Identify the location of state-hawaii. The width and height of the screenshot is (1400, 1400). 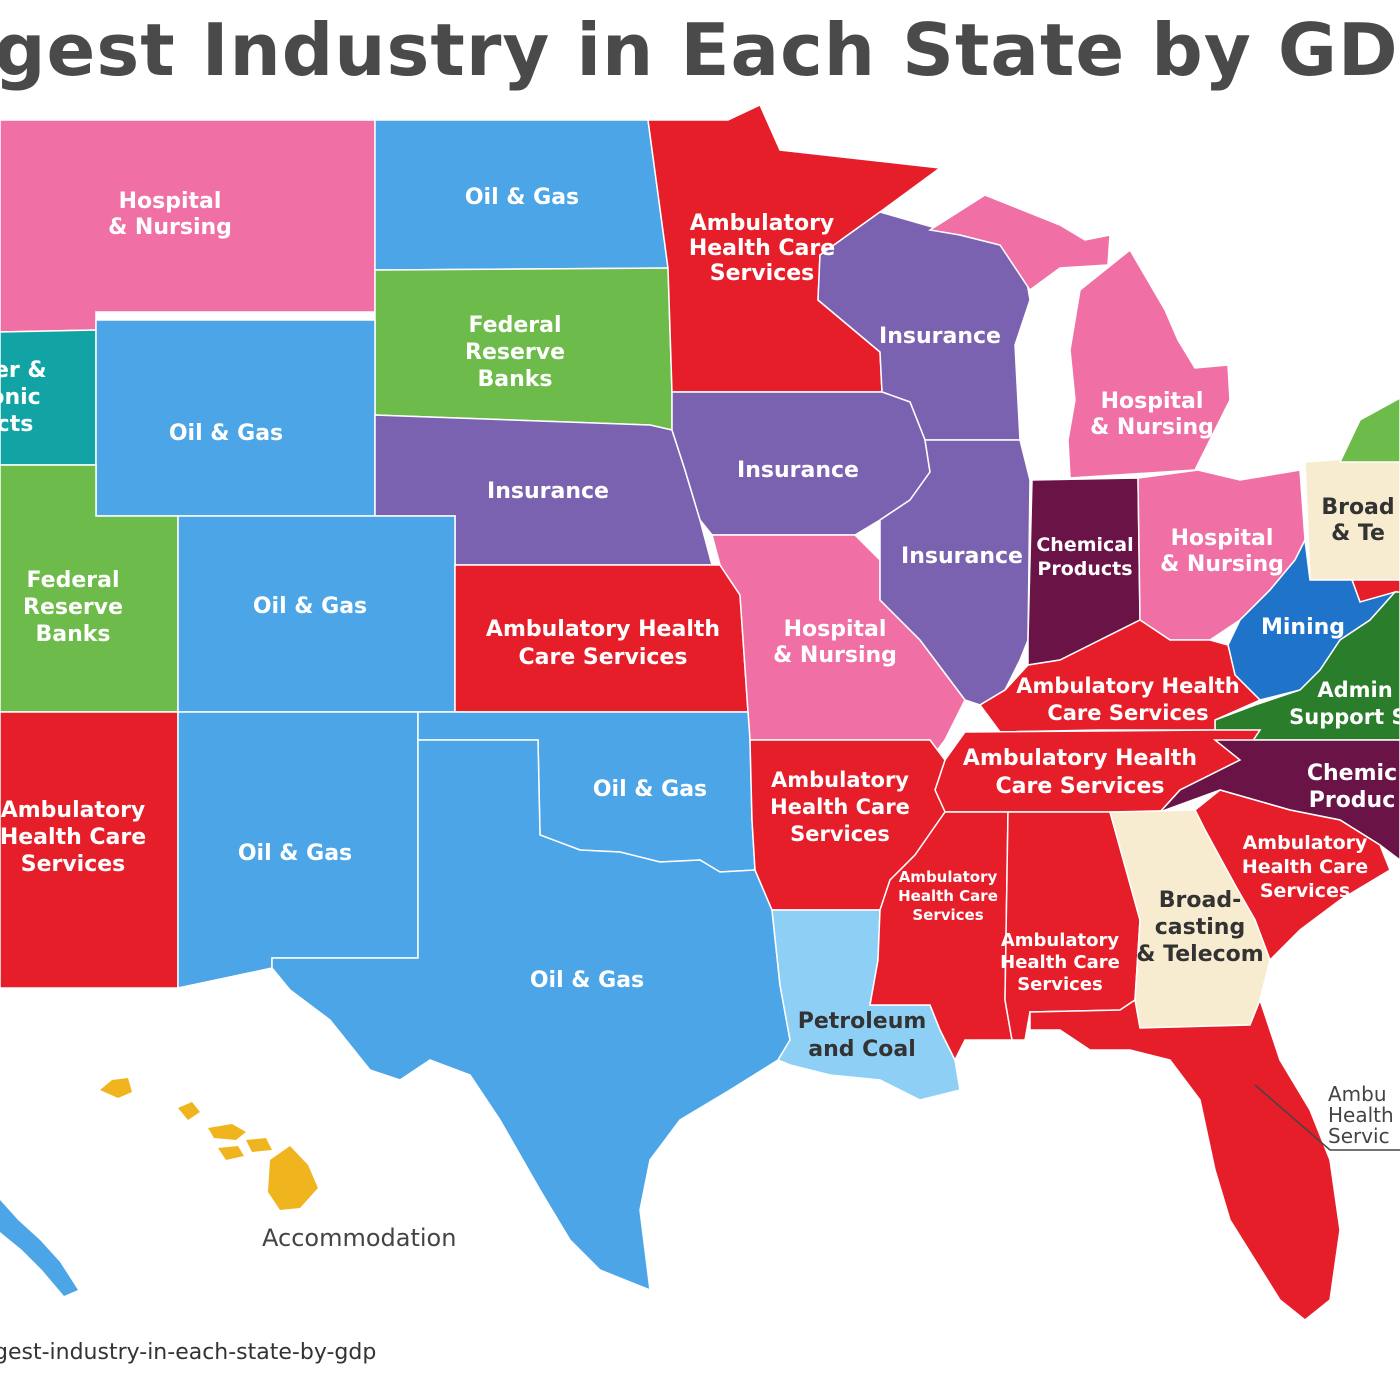
(209, 1144).